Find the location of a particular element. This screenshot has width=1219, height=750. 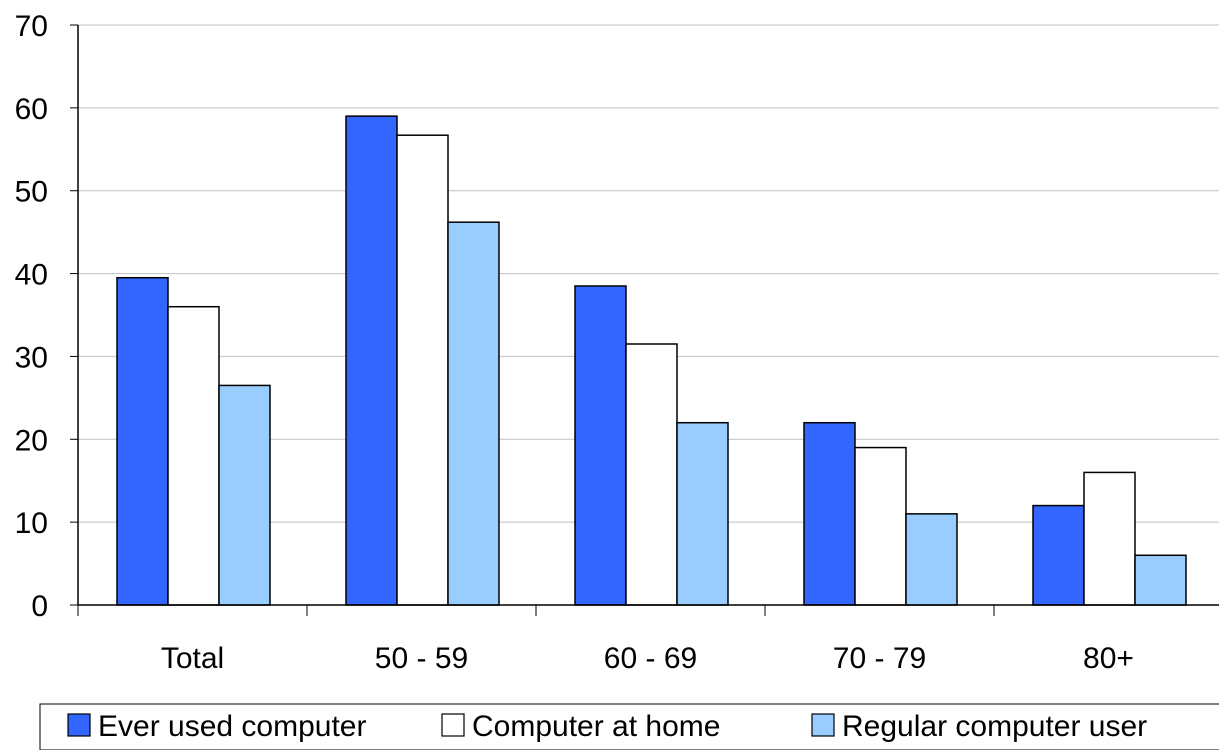

y-tick-label: 30 is located at coordinates (31, 357).